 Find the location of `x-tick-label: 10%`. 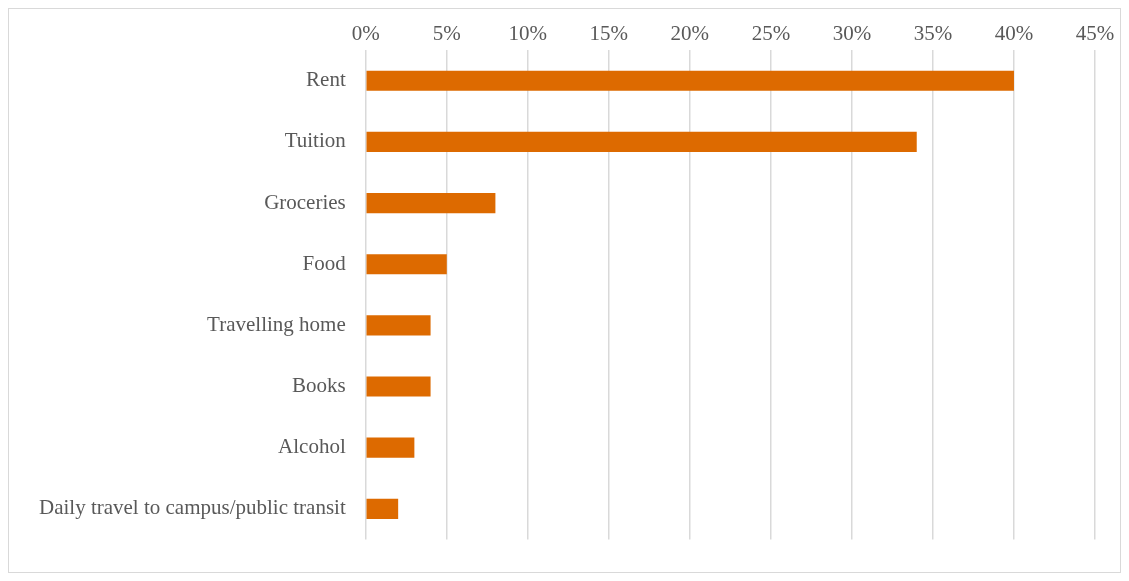

x-tick-label: 10% is located at coordinates (528, 33).